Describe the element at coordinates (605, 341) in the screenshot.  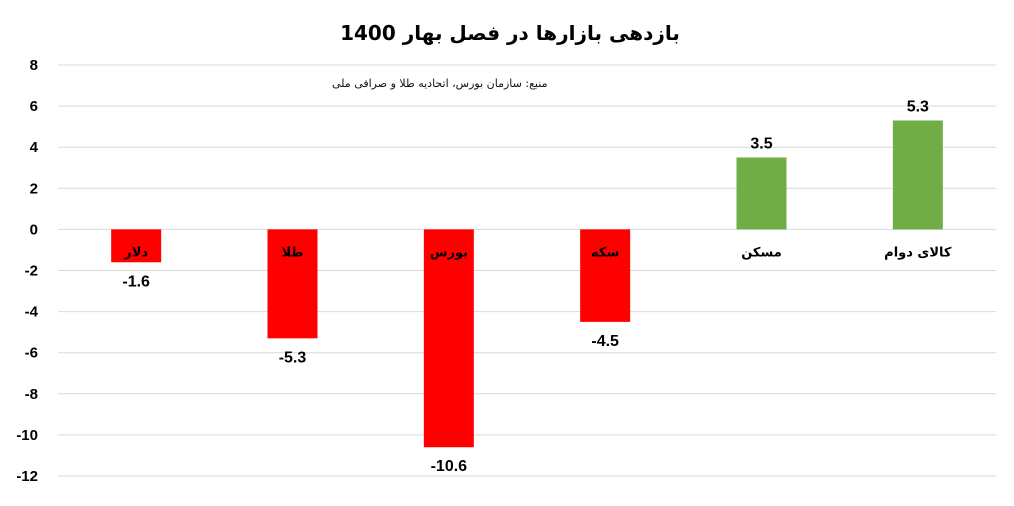
I see `data-label: -4.5` at that location.